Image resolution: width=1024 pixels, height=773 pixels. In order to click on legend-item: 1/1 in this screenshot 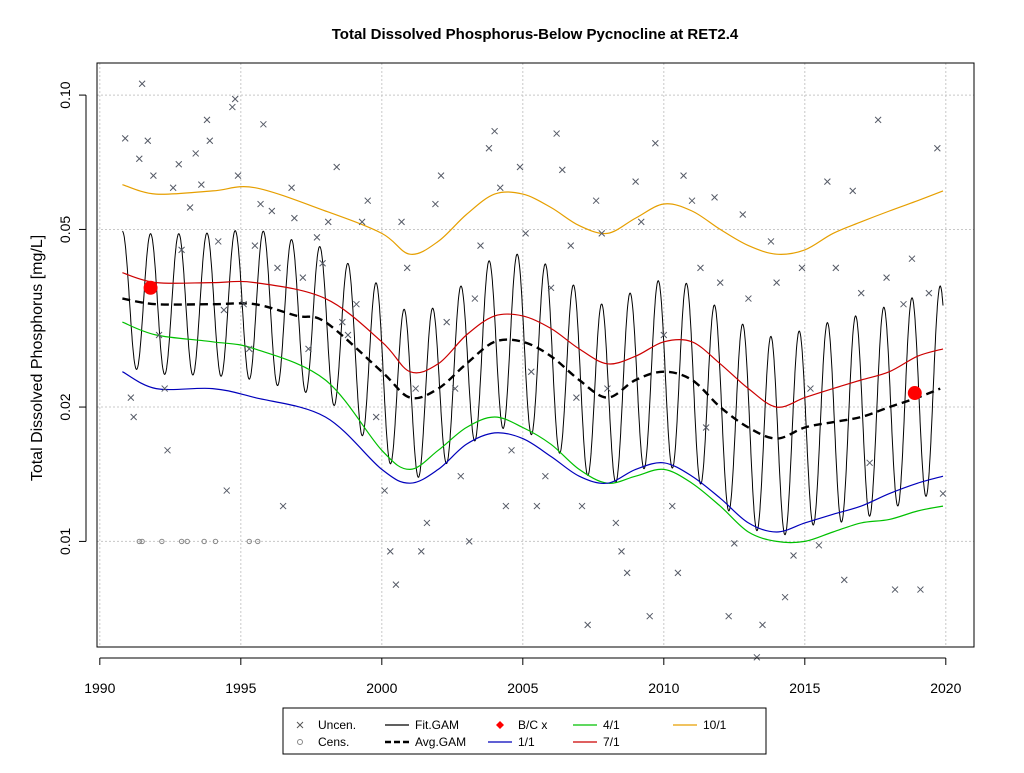, I will do `click(511, 742)`.